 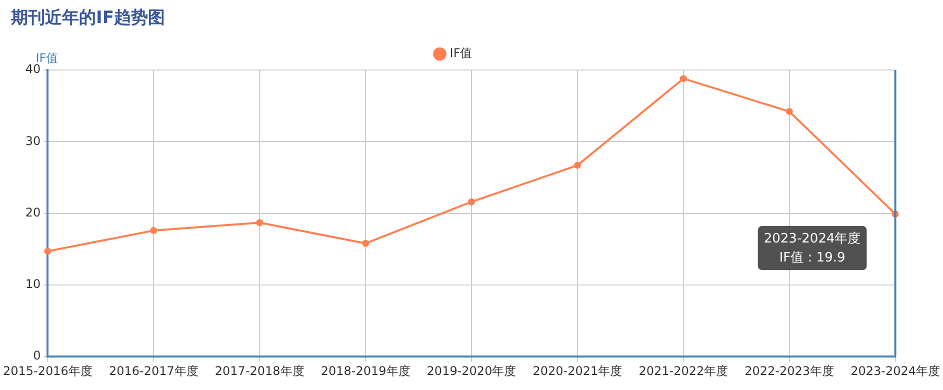 What do you see at coordinates (365, 371) in the screenshot?
I see `x-tick-label: 2018-2019年度` at bounding box center [365, 371].